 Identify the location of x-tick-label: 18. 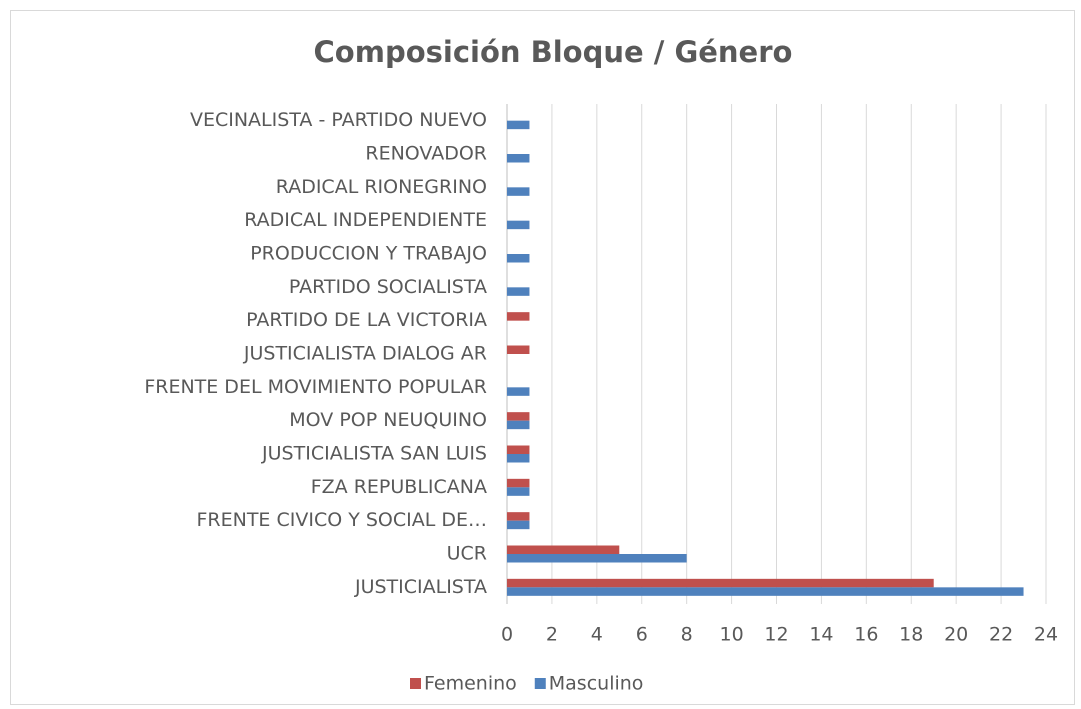
(911, 635).